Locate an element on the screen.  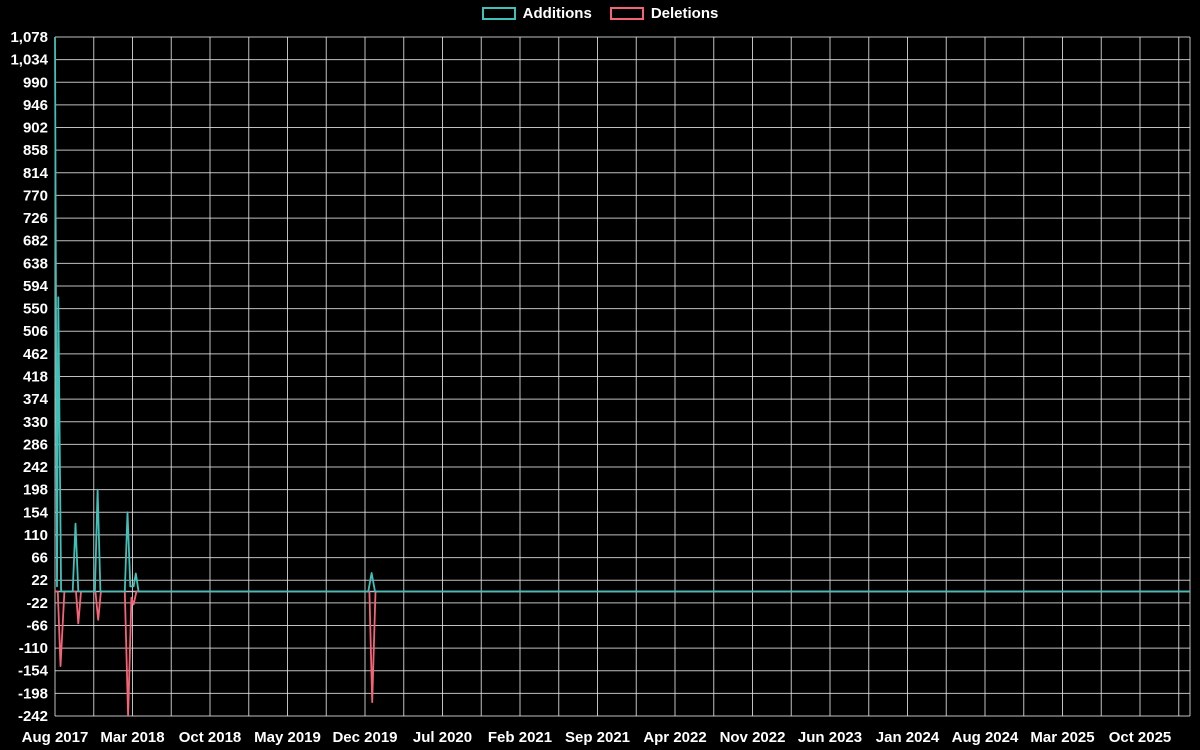
svg-text: 374 is located at coordinates (36, 399).